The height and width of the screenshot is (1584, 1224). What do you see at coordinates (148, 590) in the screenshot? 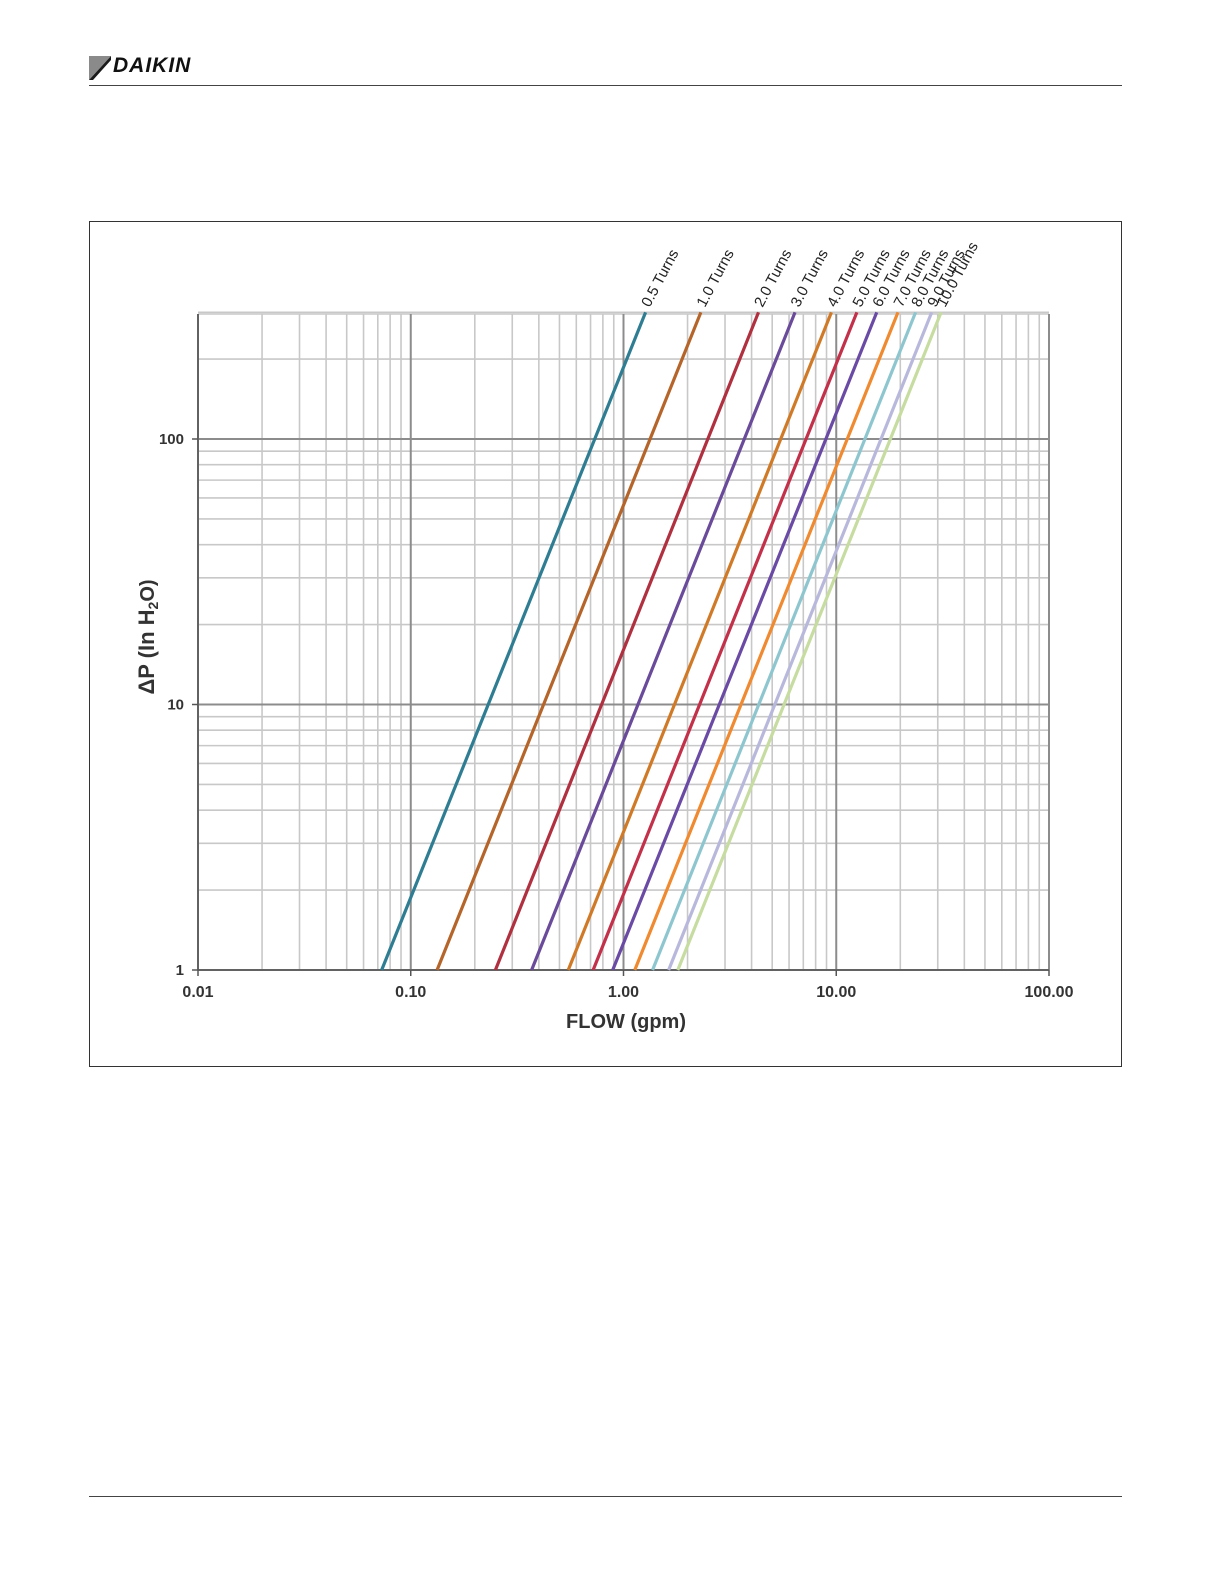
I see `y-axis-label-end: O)` at bounding box center [148, 590].